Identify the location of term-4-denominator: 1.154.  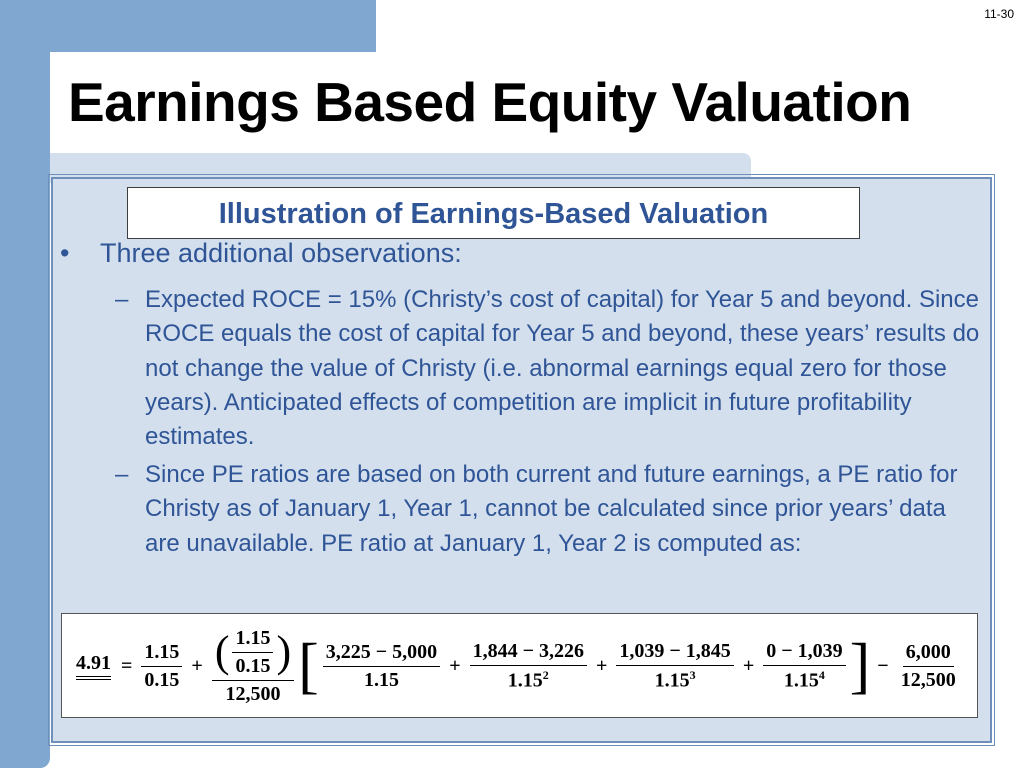
(804, 679).